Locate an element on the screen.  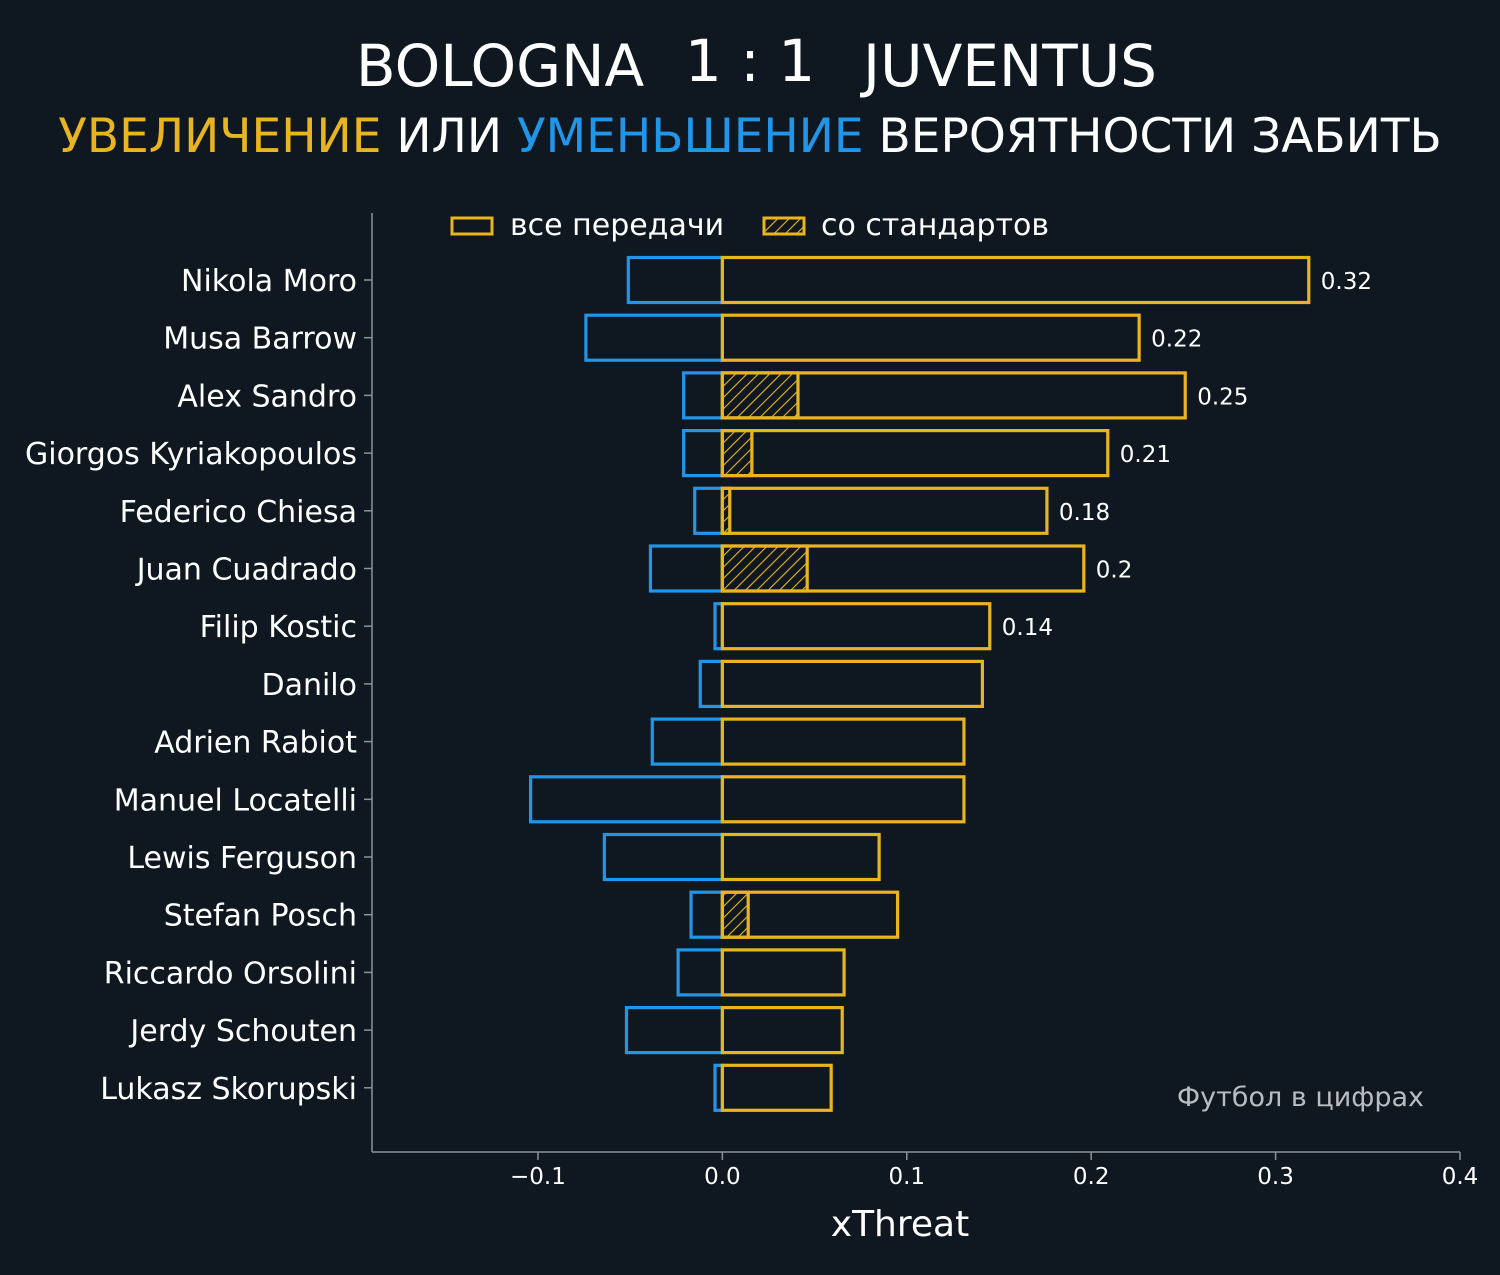
watermark: Футбол в цифрах is located at coordinates (1300, 1097).